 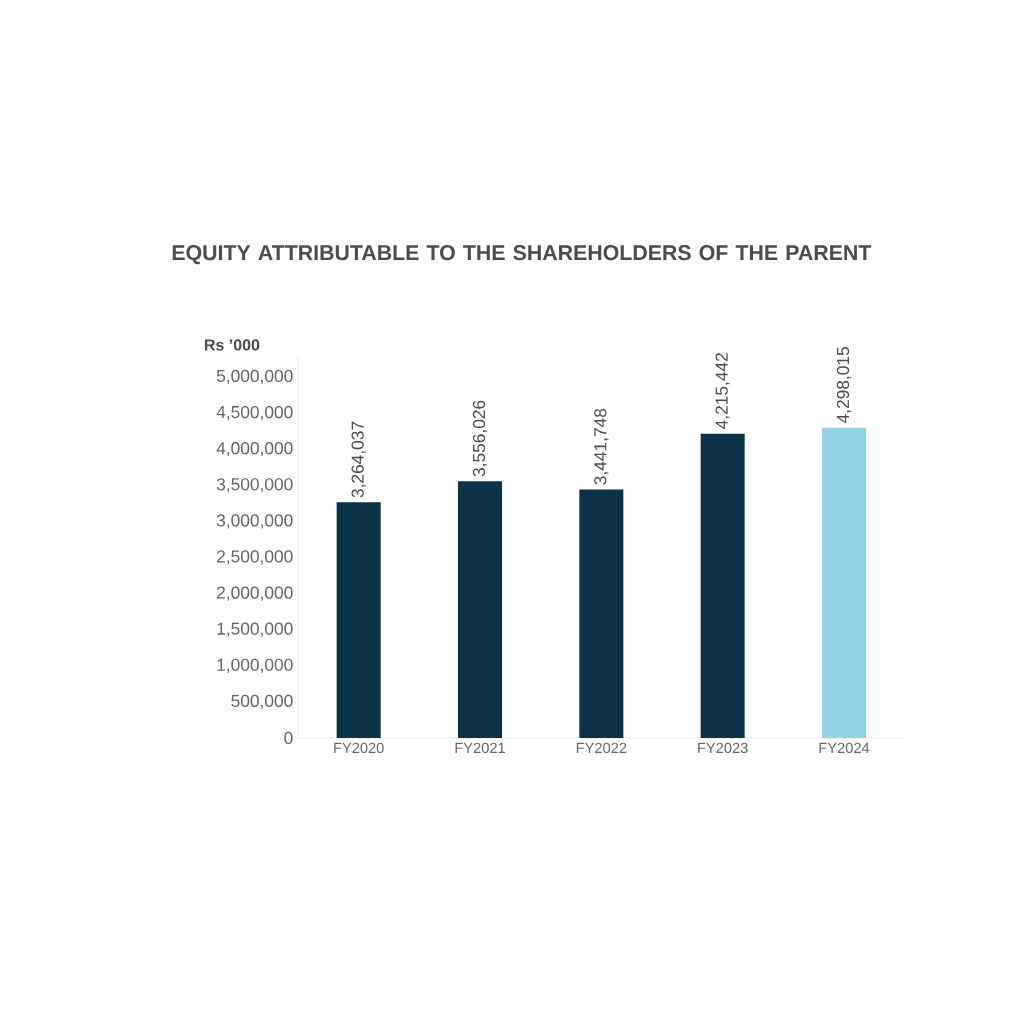 What do you see at coordinates (255, 629) in the screenshot?
I see `y-tick-label: 1,500,000` at bounding box center [255, 629].